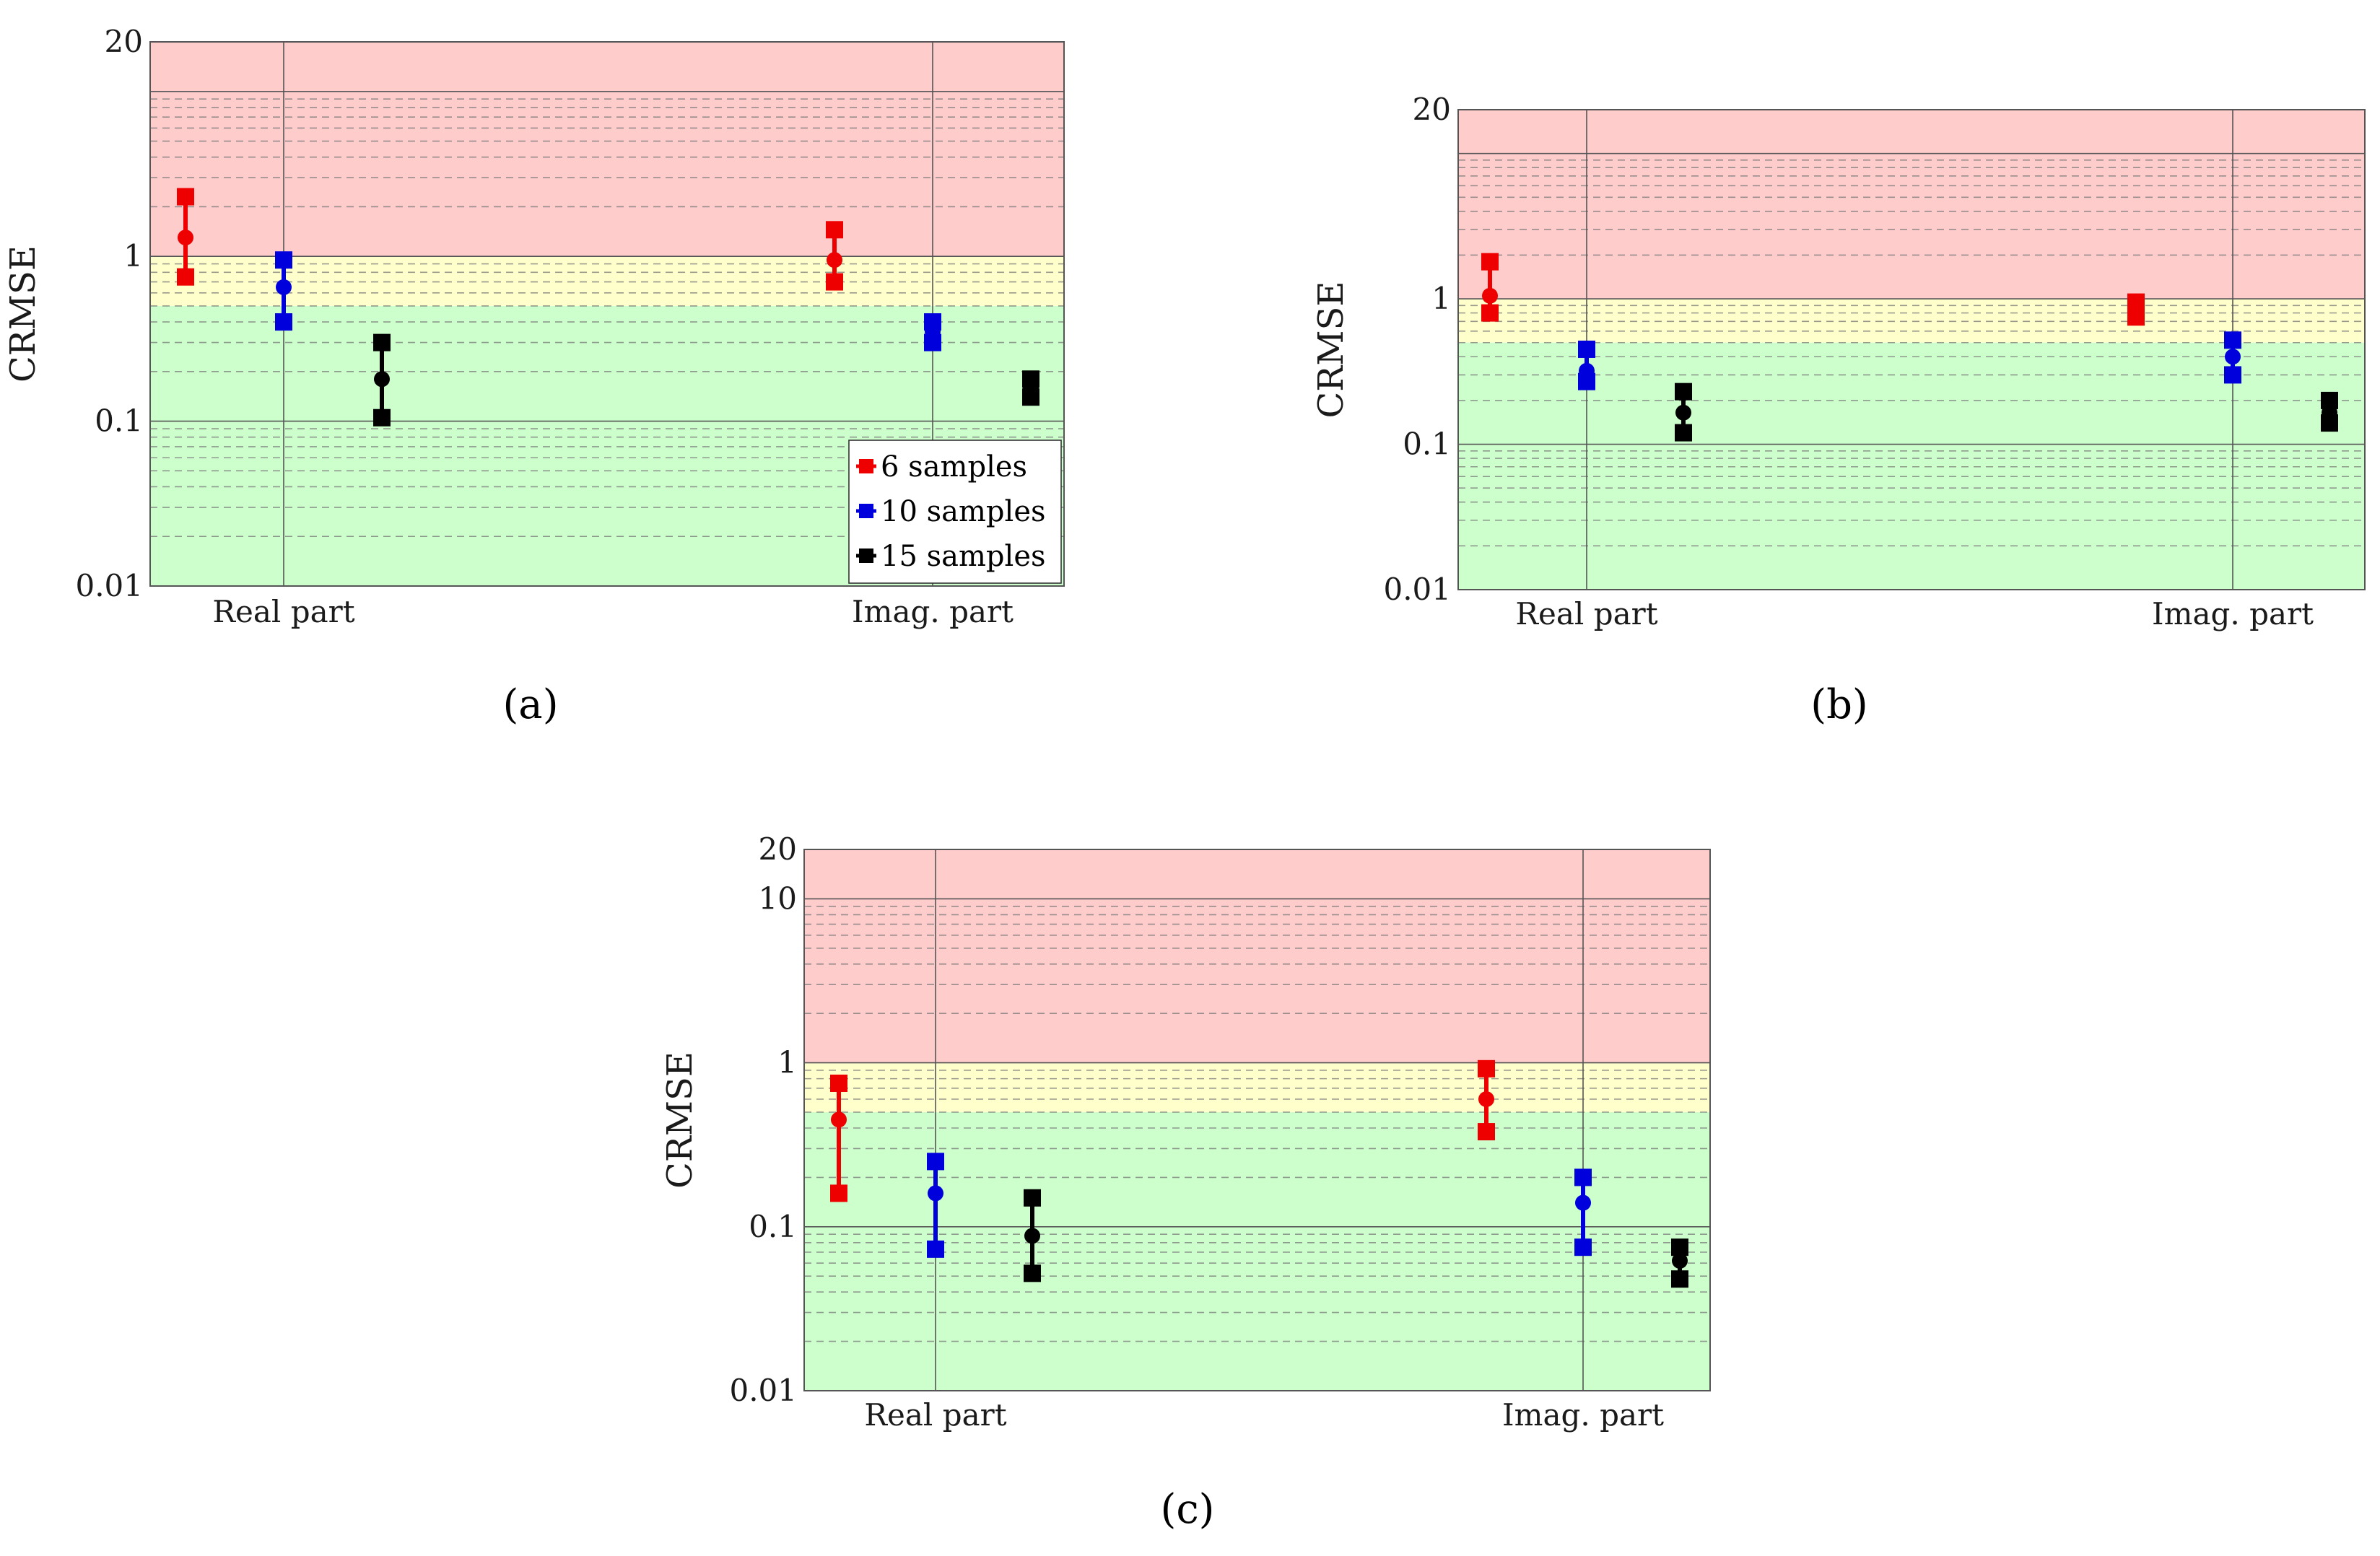 This screenshot has width=2380, height=1556. What do you see at coordinates (954, 467) in the screenshot?
I see `legend-entry: 6 samples` at bounding box center [954, 467].